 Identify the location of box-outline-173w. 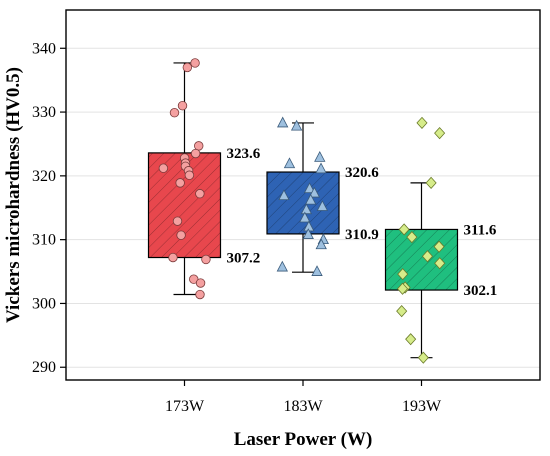
(184, 205).